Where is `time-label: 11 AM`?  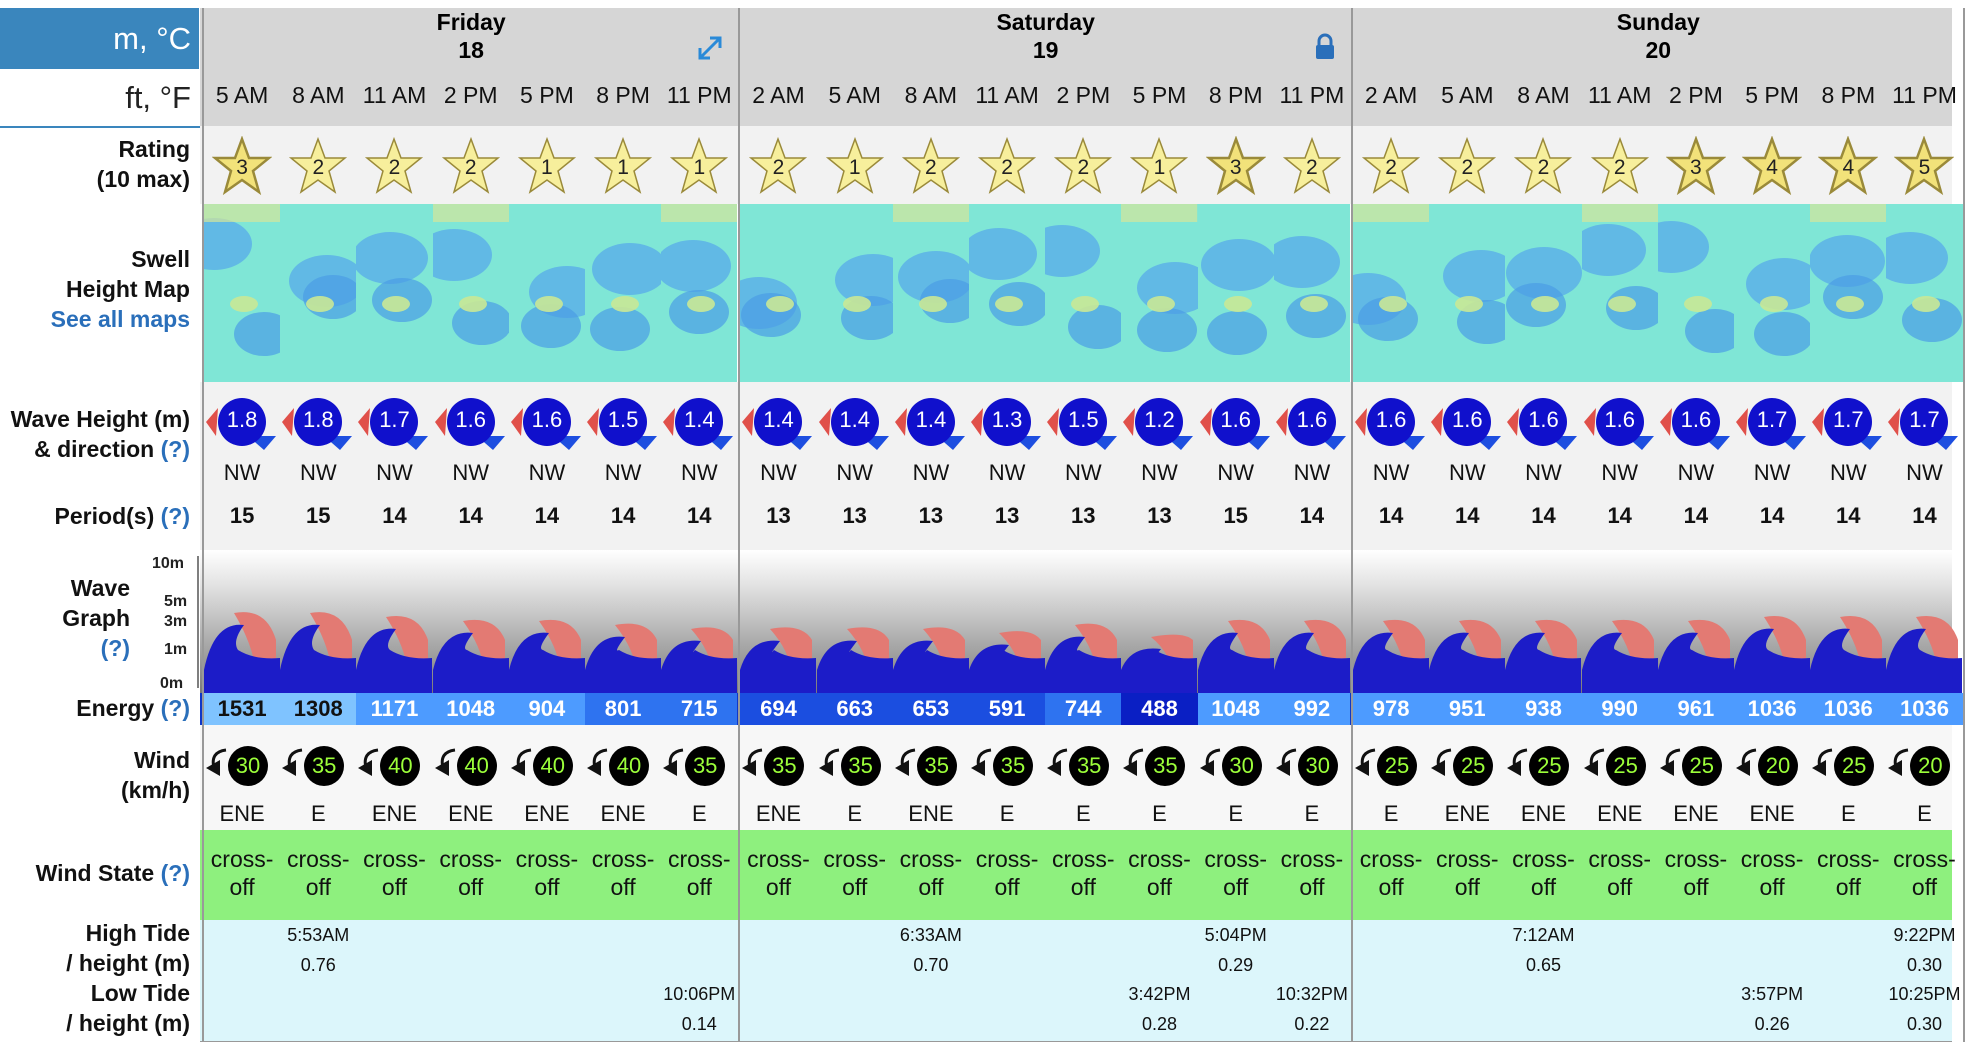 time-label: 11 AM is located at coordinates (1619, 95).